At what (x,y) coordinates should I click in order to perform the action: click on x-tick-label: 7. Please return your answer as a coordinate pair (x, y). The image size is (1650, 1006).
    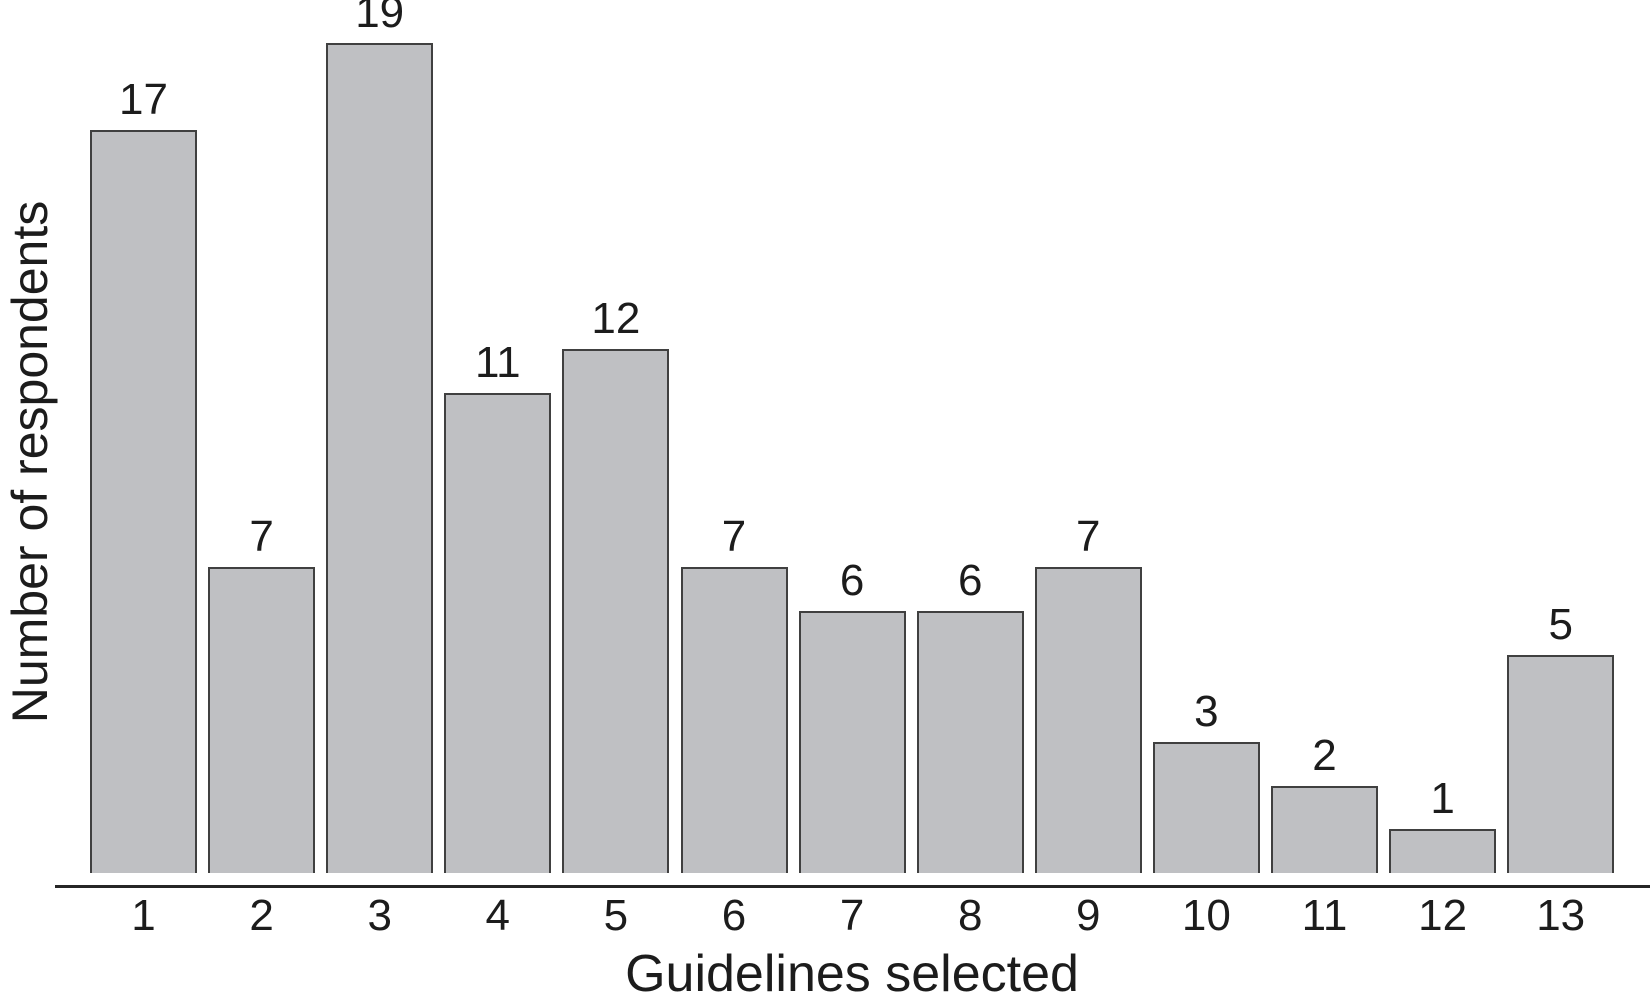
    Looking at the image, I should click on (852, 915).